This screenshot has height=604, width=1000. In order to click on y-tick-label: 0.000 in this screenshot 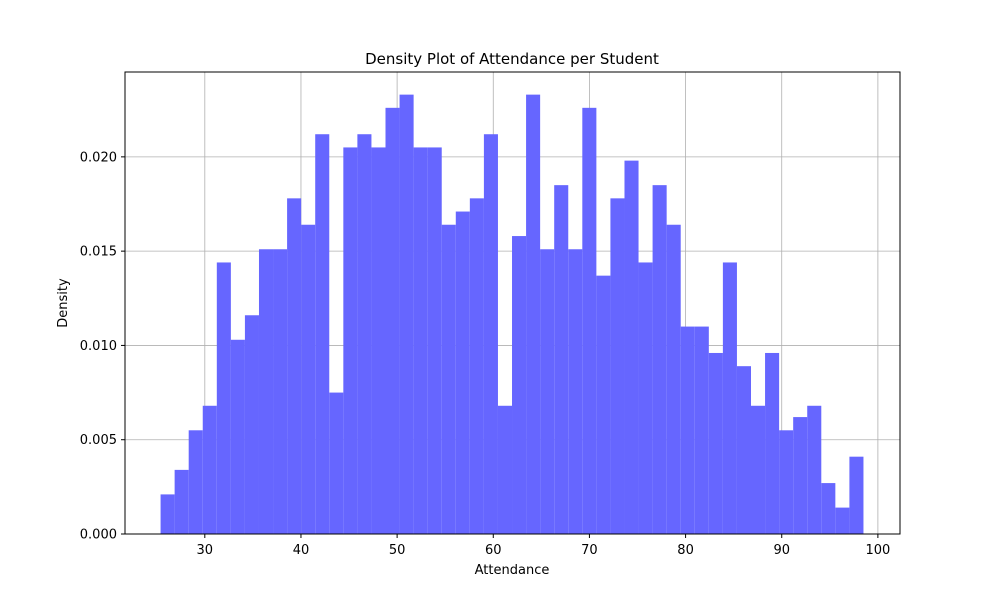, I will do `click(98, 535)`.